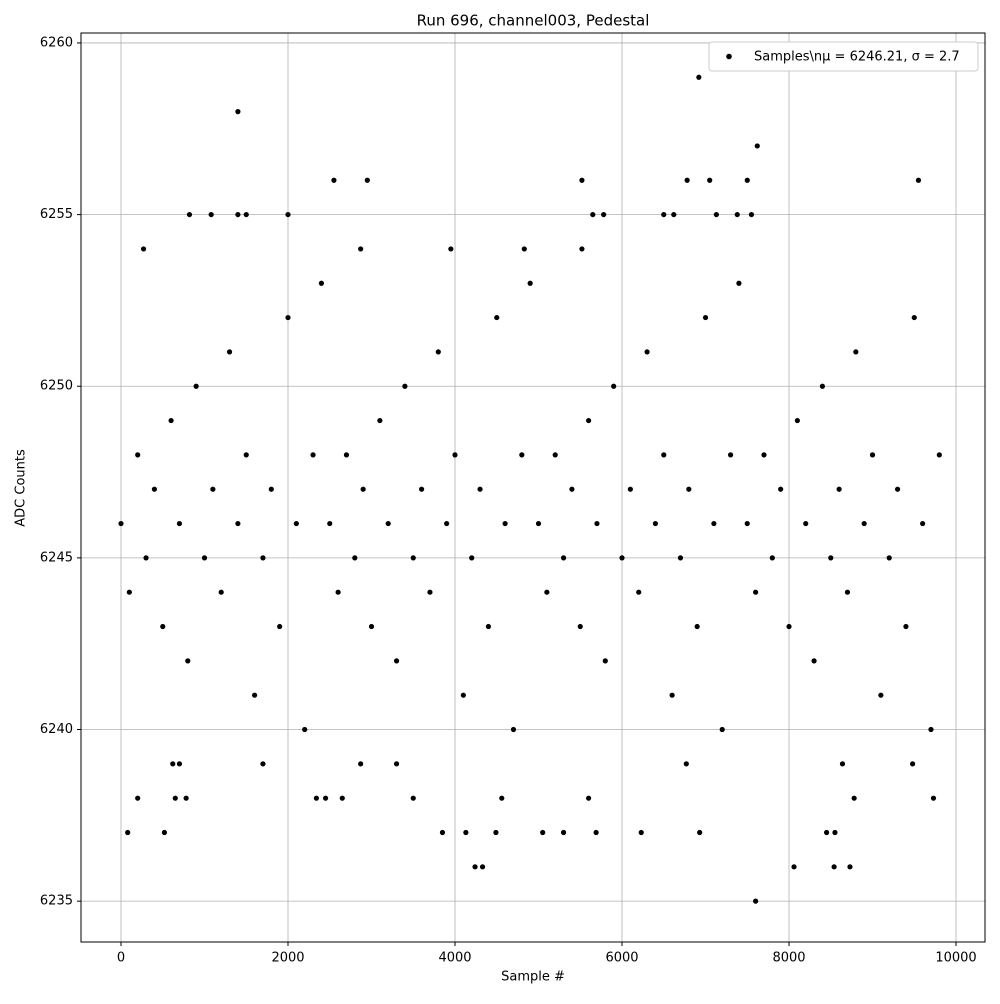 Image resolution: width=1000 pixels, height=1004 pixels. I want to click on y-tick-label: 6235, so click(56, 901).